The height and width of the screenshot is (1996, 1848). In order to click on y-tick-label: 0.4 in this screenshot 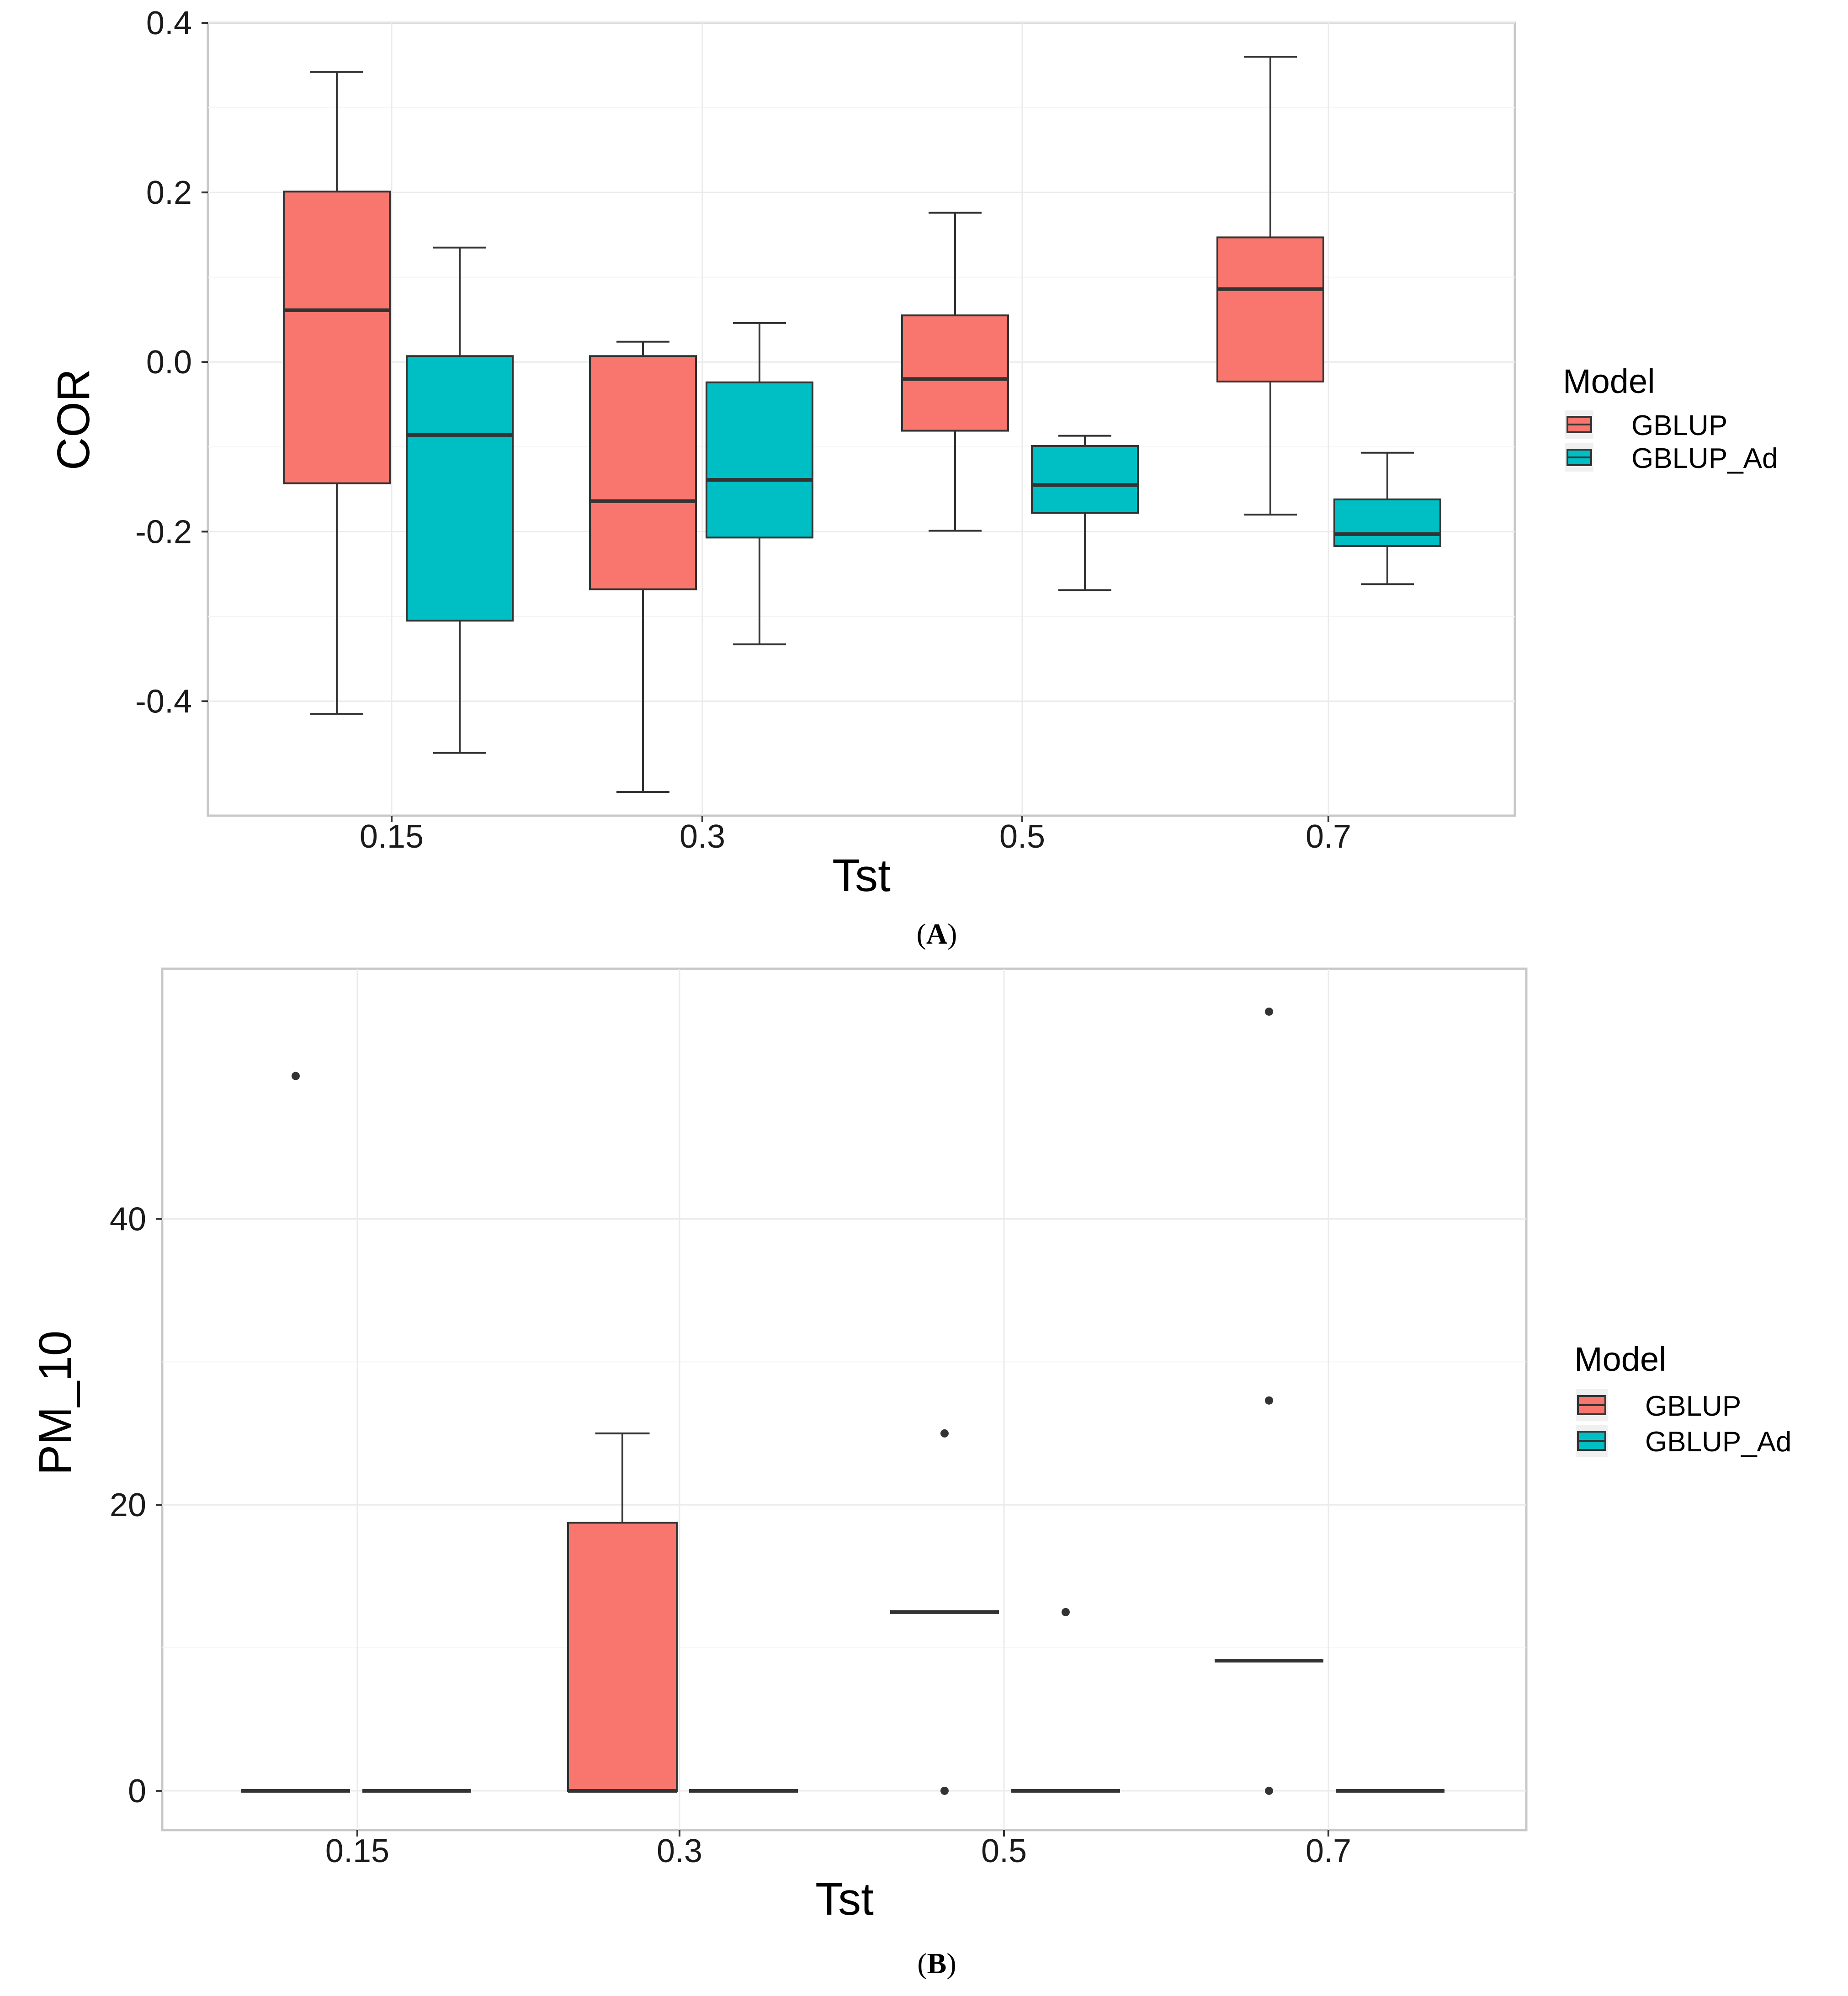, I will do `click(169, 23)`.